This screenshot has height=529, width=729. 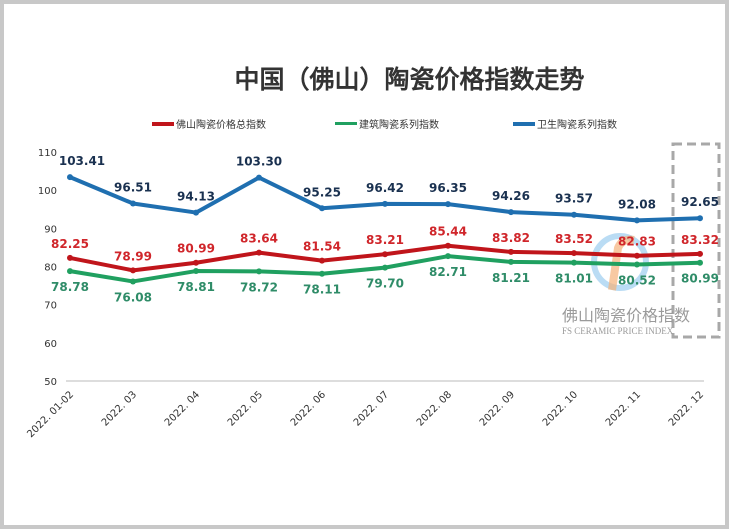 What do you see at coordinates (637, 204) in the screenshot?
I see `data-label: 92.08` at bounding box center [637, 204].